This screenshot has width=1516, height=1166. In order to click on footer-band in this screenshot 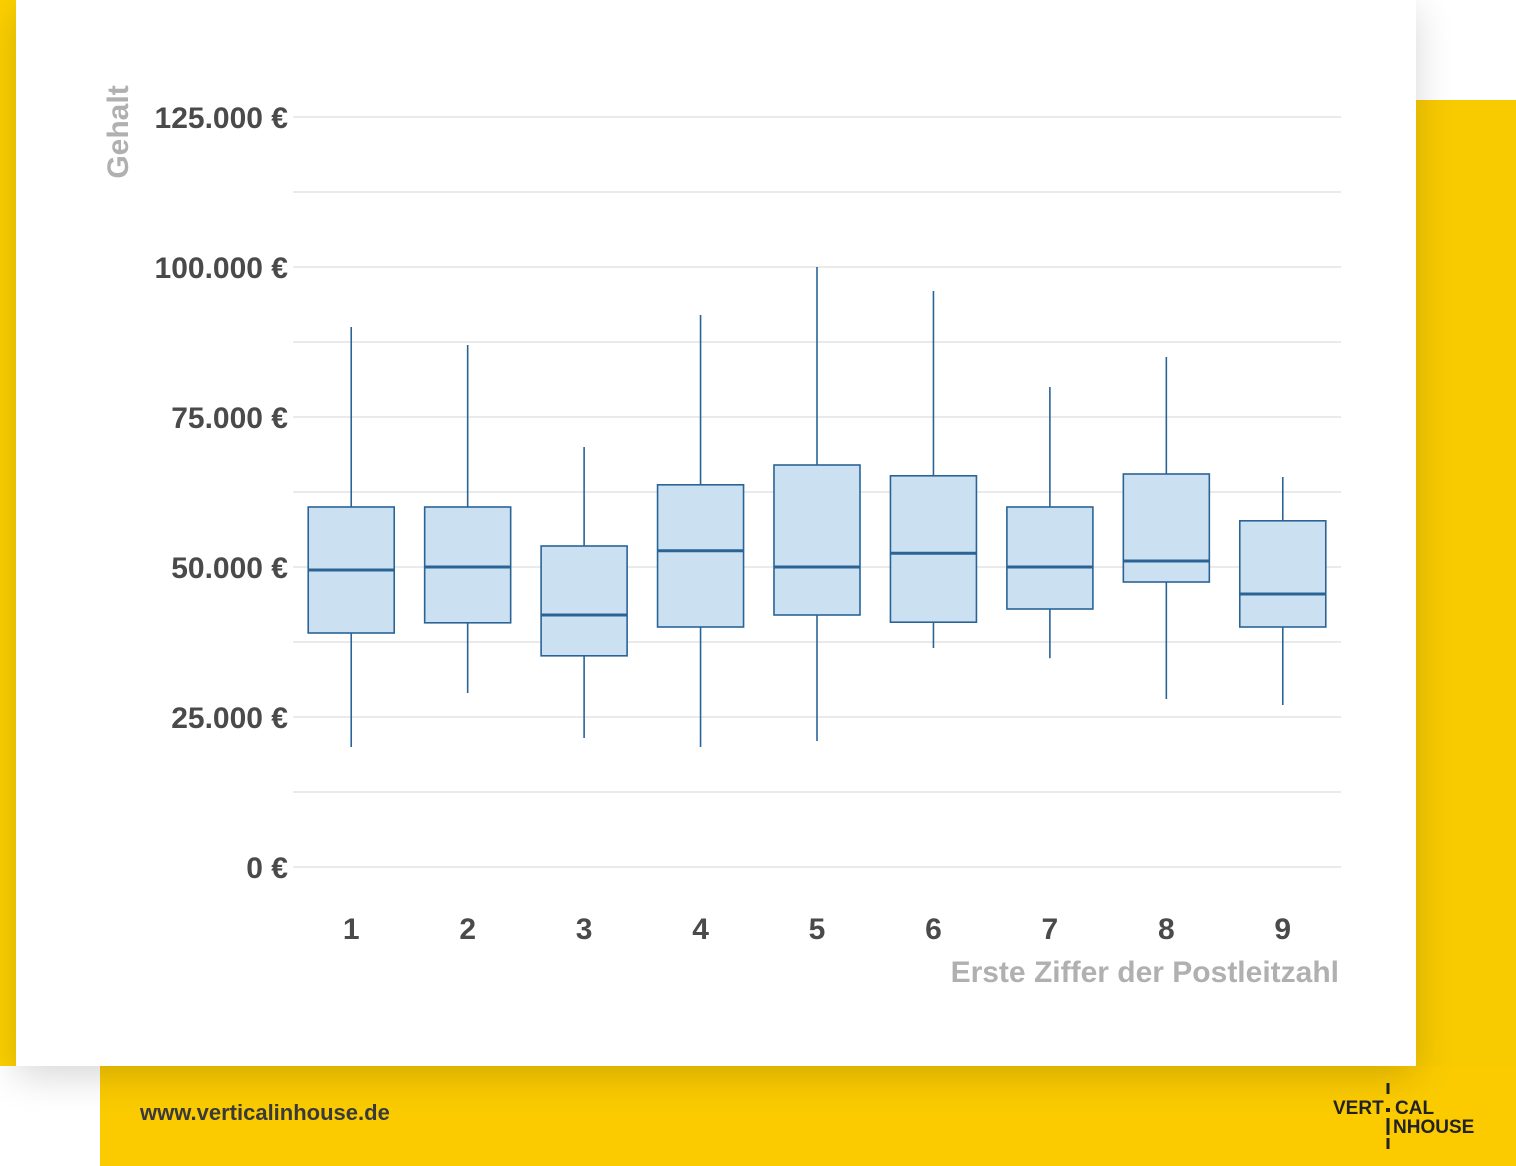, I will do `click(808, 1116)`.